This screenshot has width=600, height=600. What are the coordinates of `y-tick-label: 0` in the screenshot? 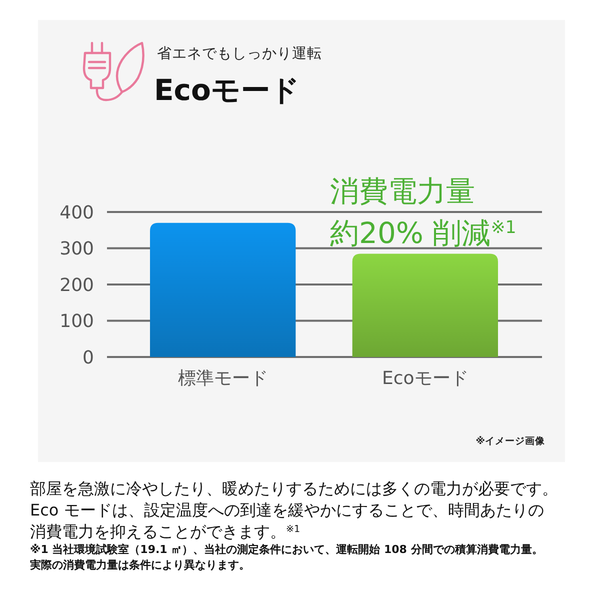 It's located at (88, 357).